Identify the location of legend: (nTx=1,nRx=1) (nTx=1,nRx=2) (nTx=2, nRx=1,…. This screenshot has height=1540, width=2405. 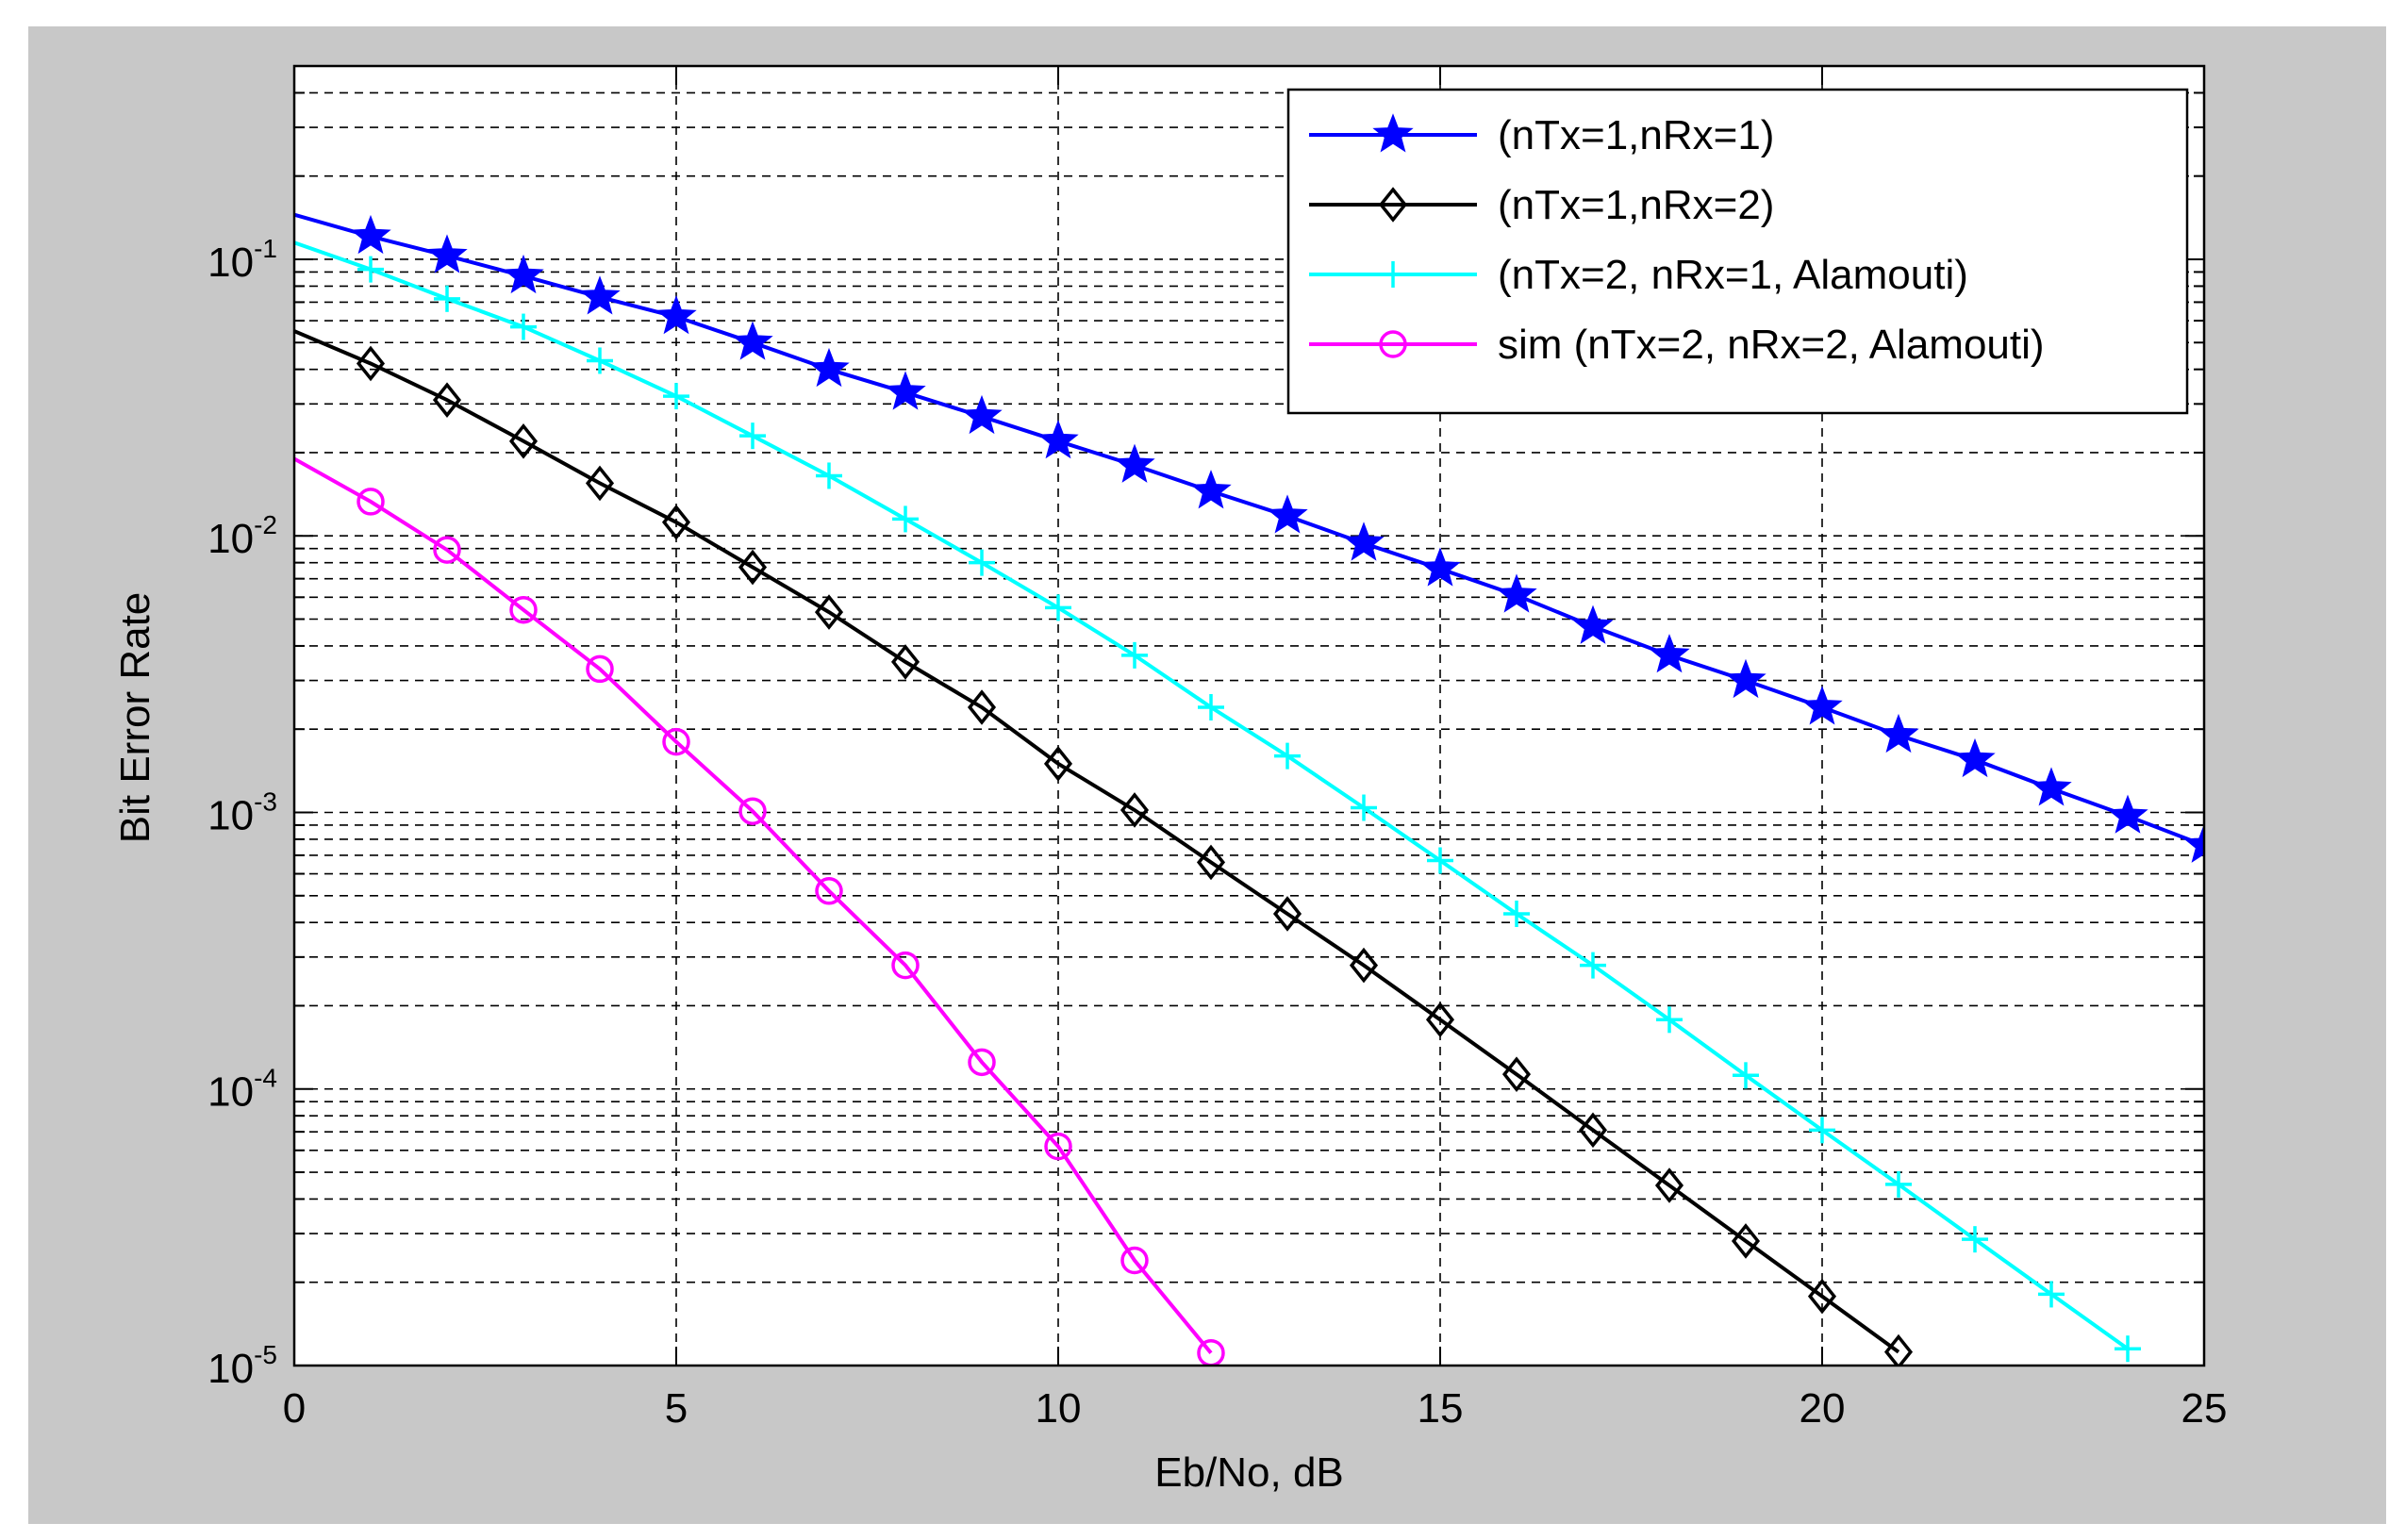
(1737, 251).